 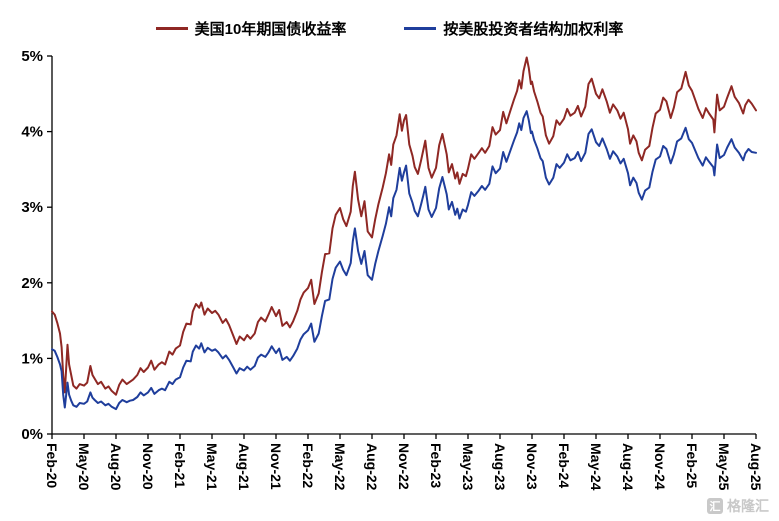 What do you see at coordinates (500, 467) in the screenshot?
I see `x-tick-label: Aug-23` at bounding box center [500, 467].